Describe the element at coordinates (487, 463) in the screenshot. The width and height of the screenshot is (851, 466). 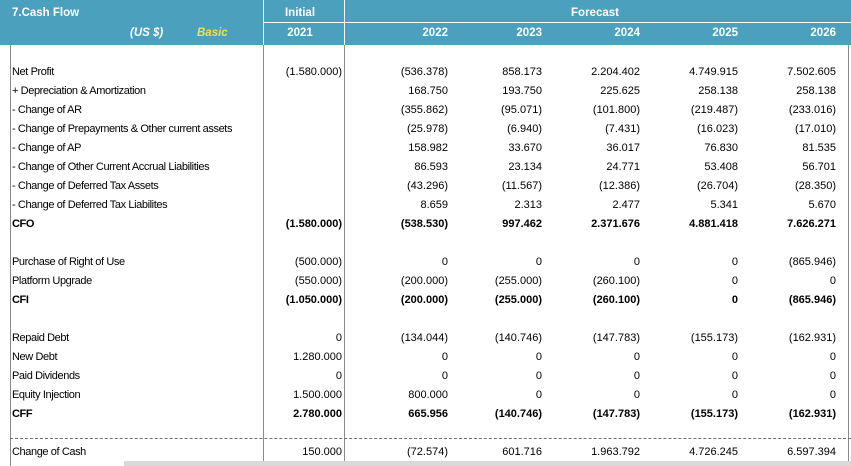
I see `horizontal-scrollbar` at that location.